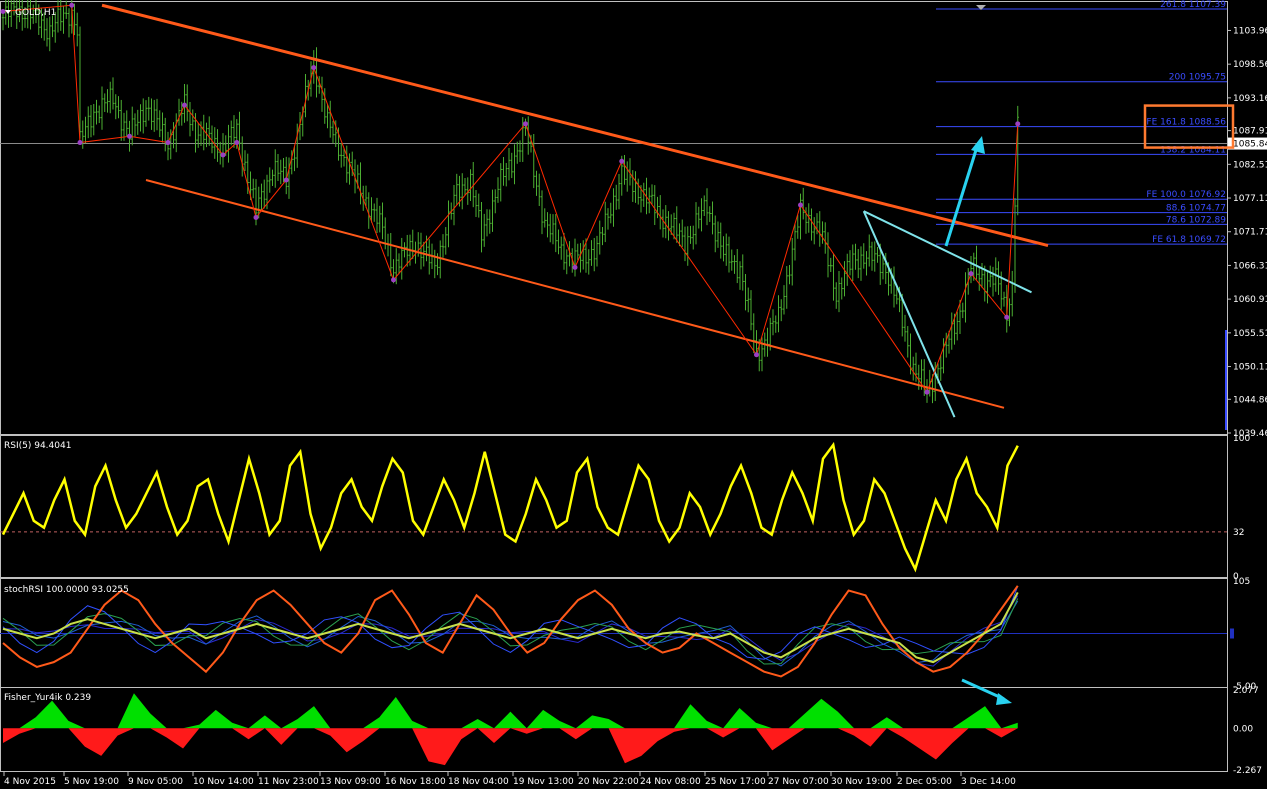 This screenshot has height=789, width=1267. Describe the element at coordinates (1250, 132) in the screenshot. I see `price-tick-label: 1087.91` at that location.